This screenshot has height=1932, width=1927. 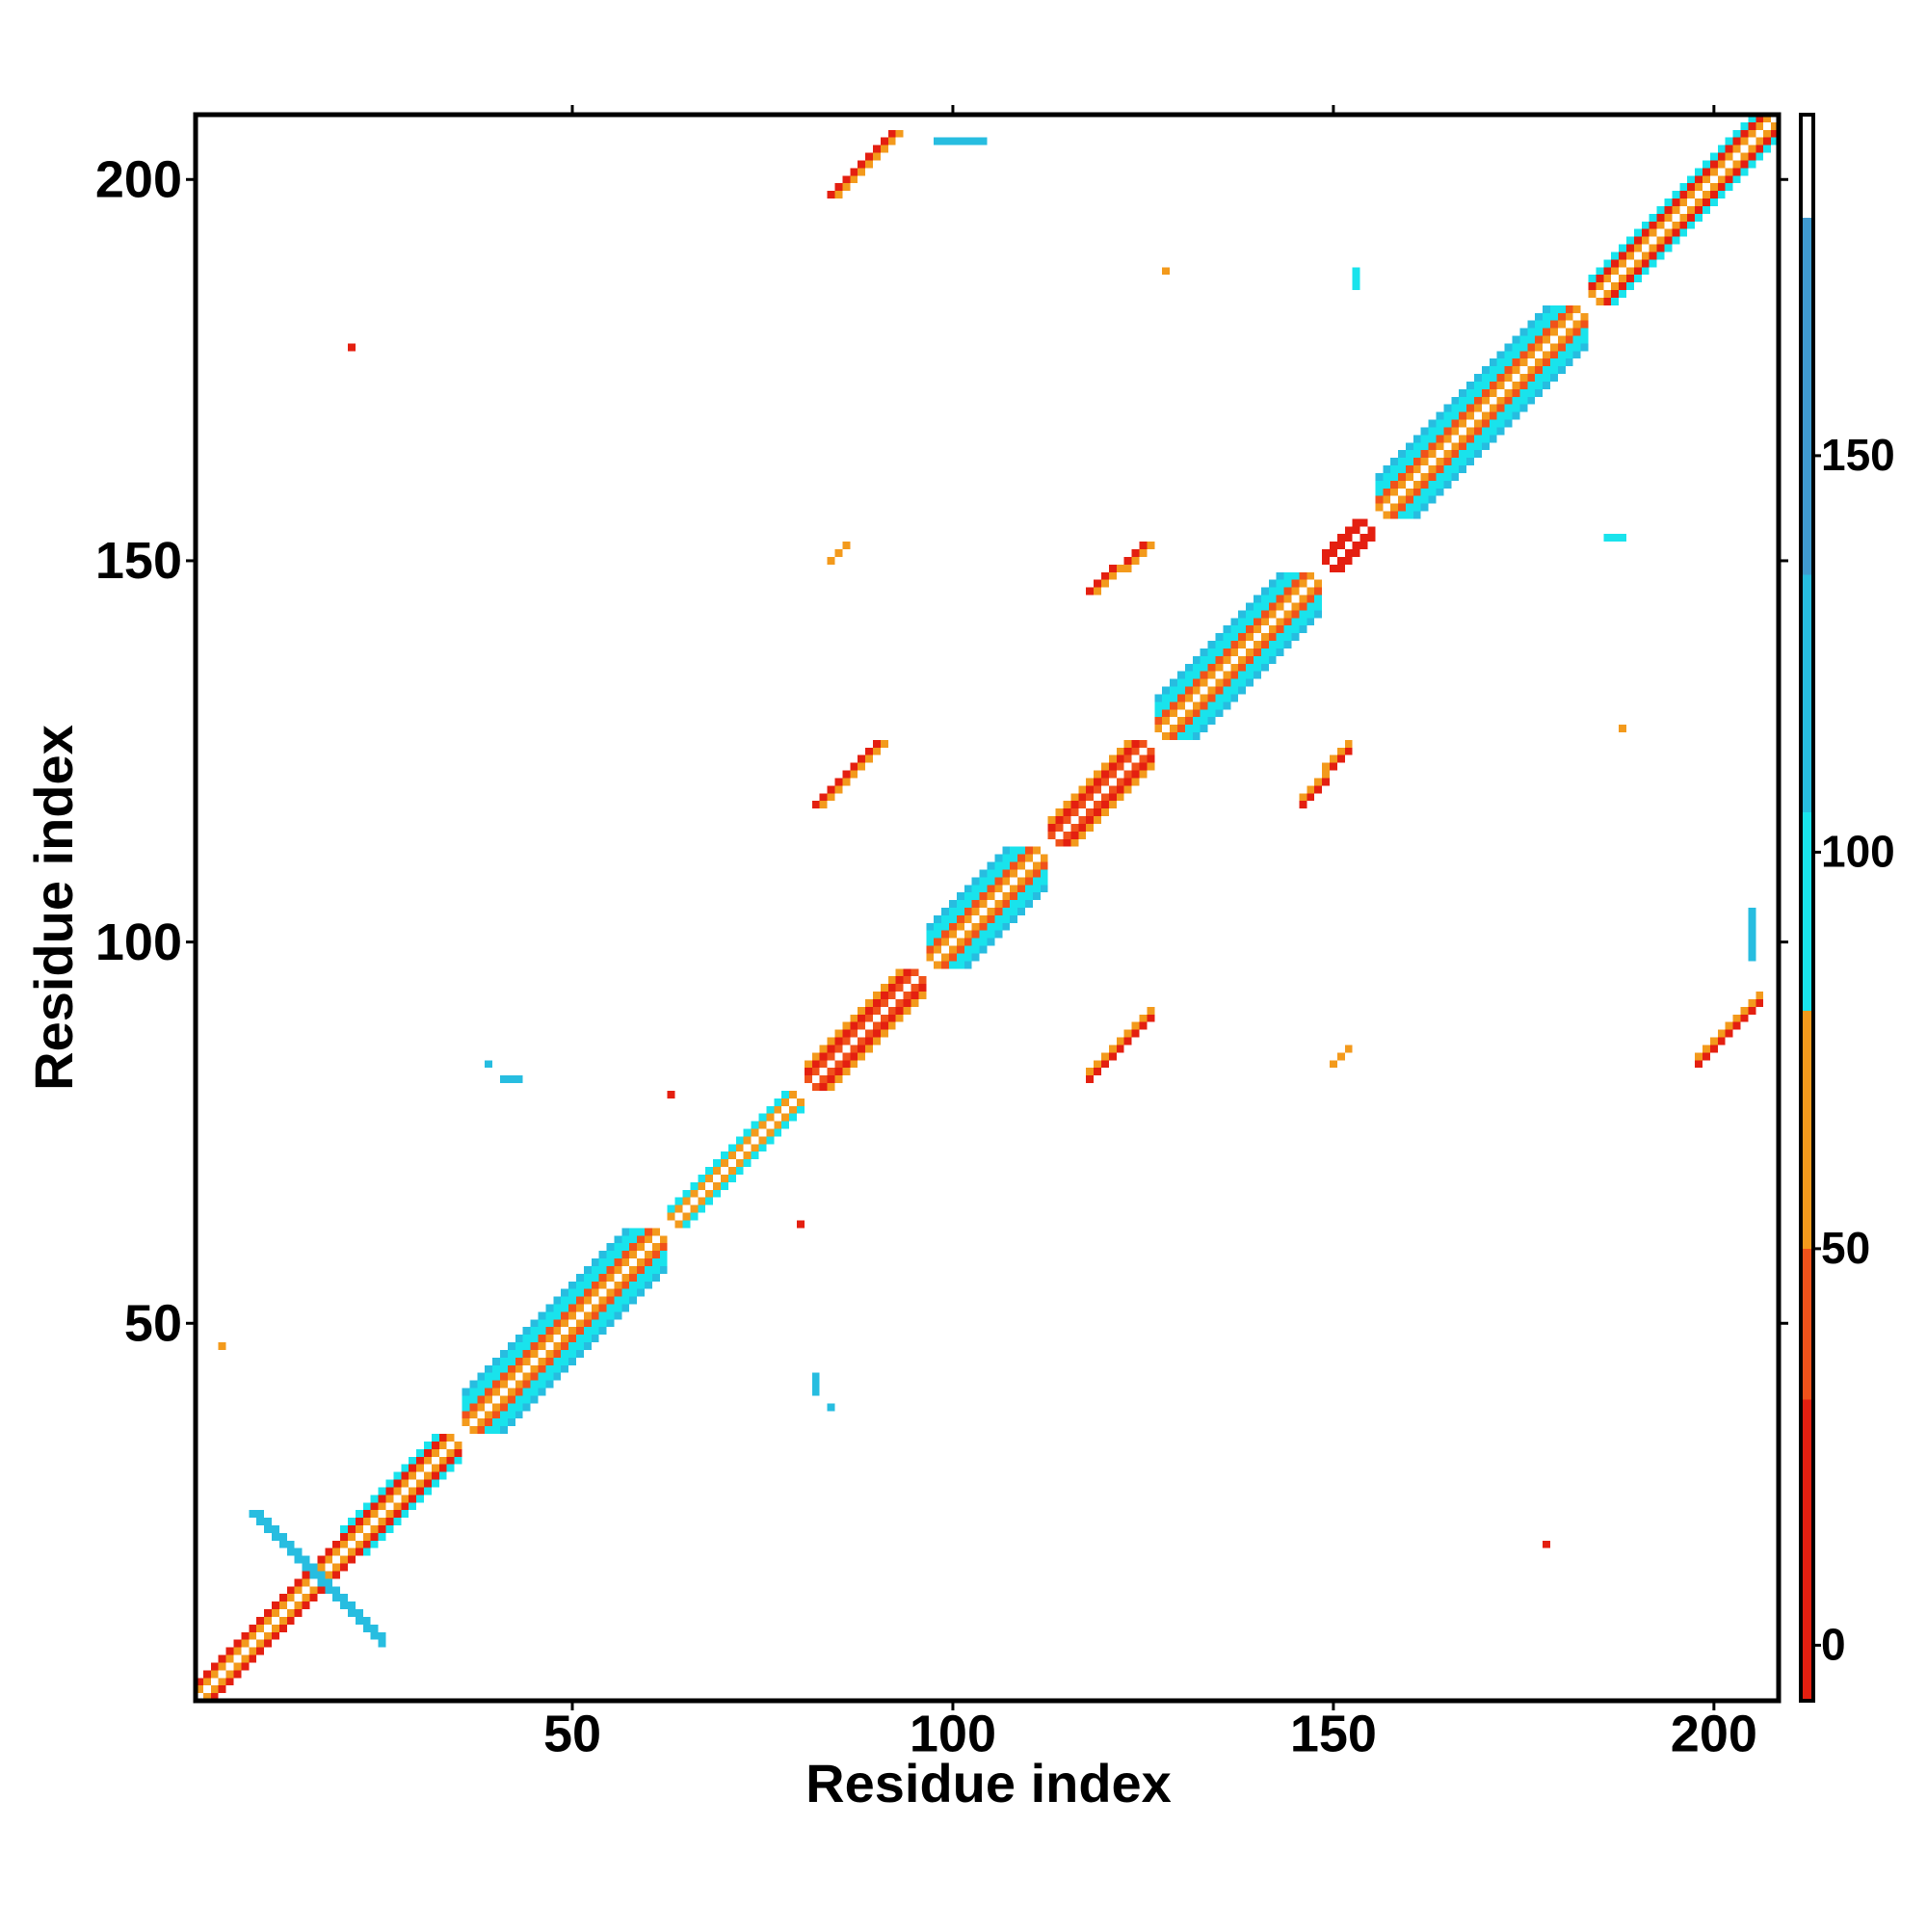 What do you see at coordinates (153, 1324) in the screenshot?
I see `y-tick-label: 50` at bounding box center [153, 1324].